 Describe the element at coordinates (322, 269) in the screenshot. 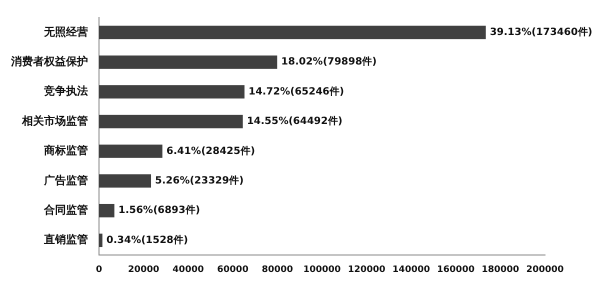

I see `x-tick-label: 100000` at that location.